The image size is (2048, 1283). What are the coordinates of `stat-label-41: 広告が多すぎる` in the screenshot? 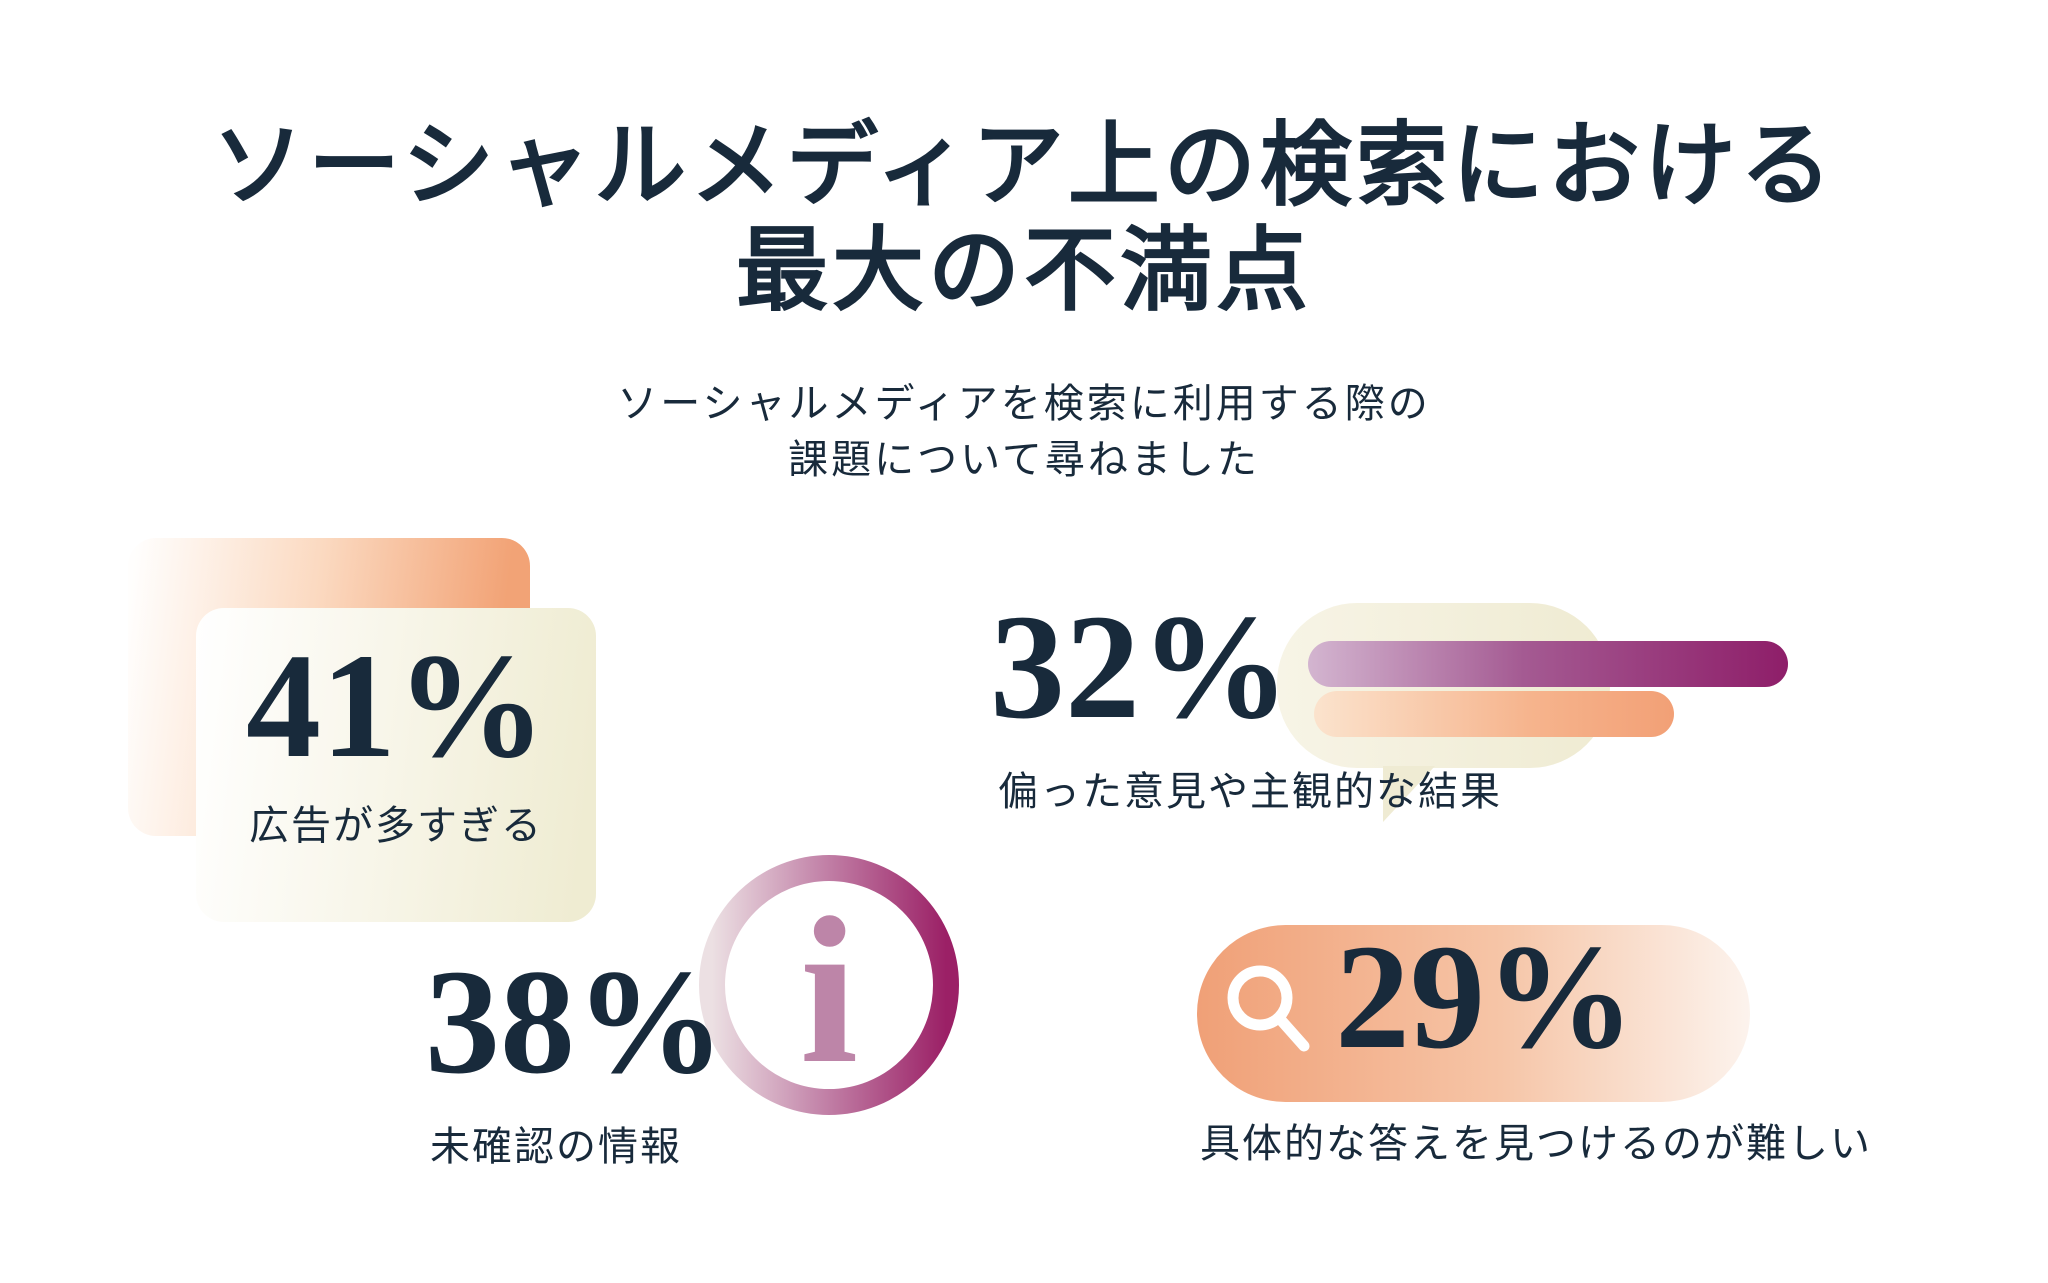 It's located at (396, 826).